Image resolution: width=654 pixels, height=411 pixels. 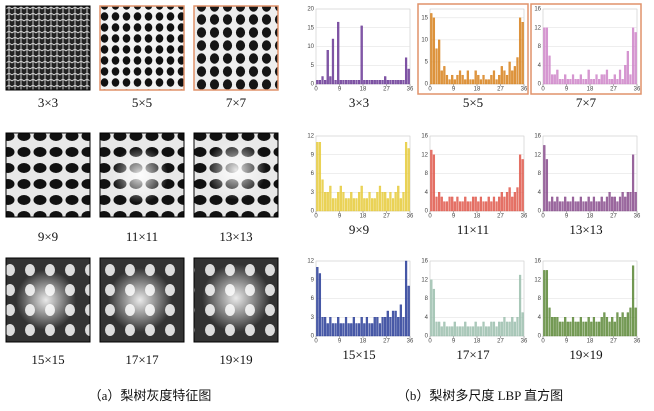 What do you see at coordinates (473, 229) in the screenshot?
I see `chart-title: 11×11` at bounding box center [473, 229].